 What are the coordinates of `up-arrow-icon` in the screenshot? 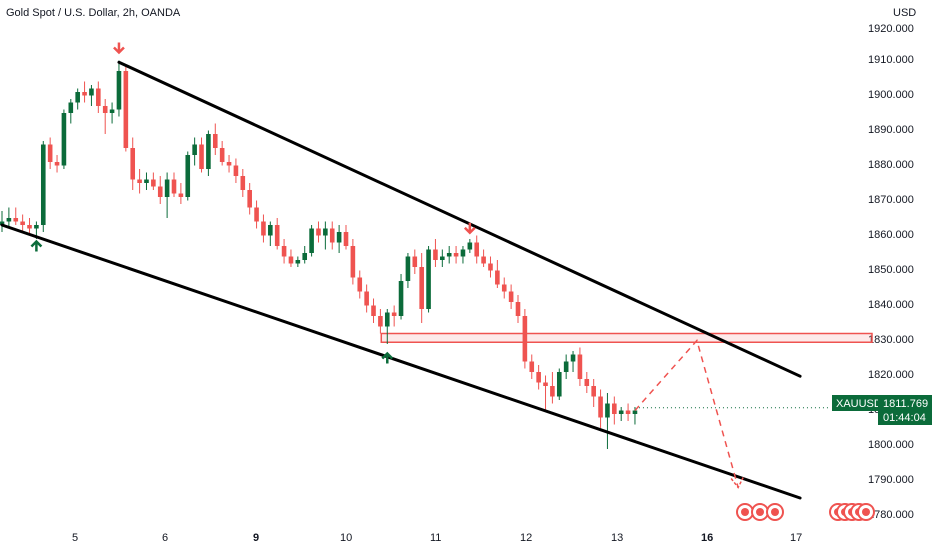 It's located at (36, 245).